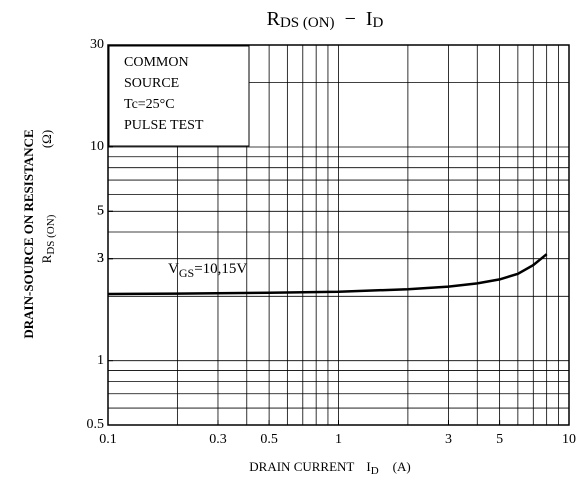 This screenshot has width=586, height=488. Describe the element at coordinates (46, 258) in the screenshot. I see `y-label-part: R` at that location.